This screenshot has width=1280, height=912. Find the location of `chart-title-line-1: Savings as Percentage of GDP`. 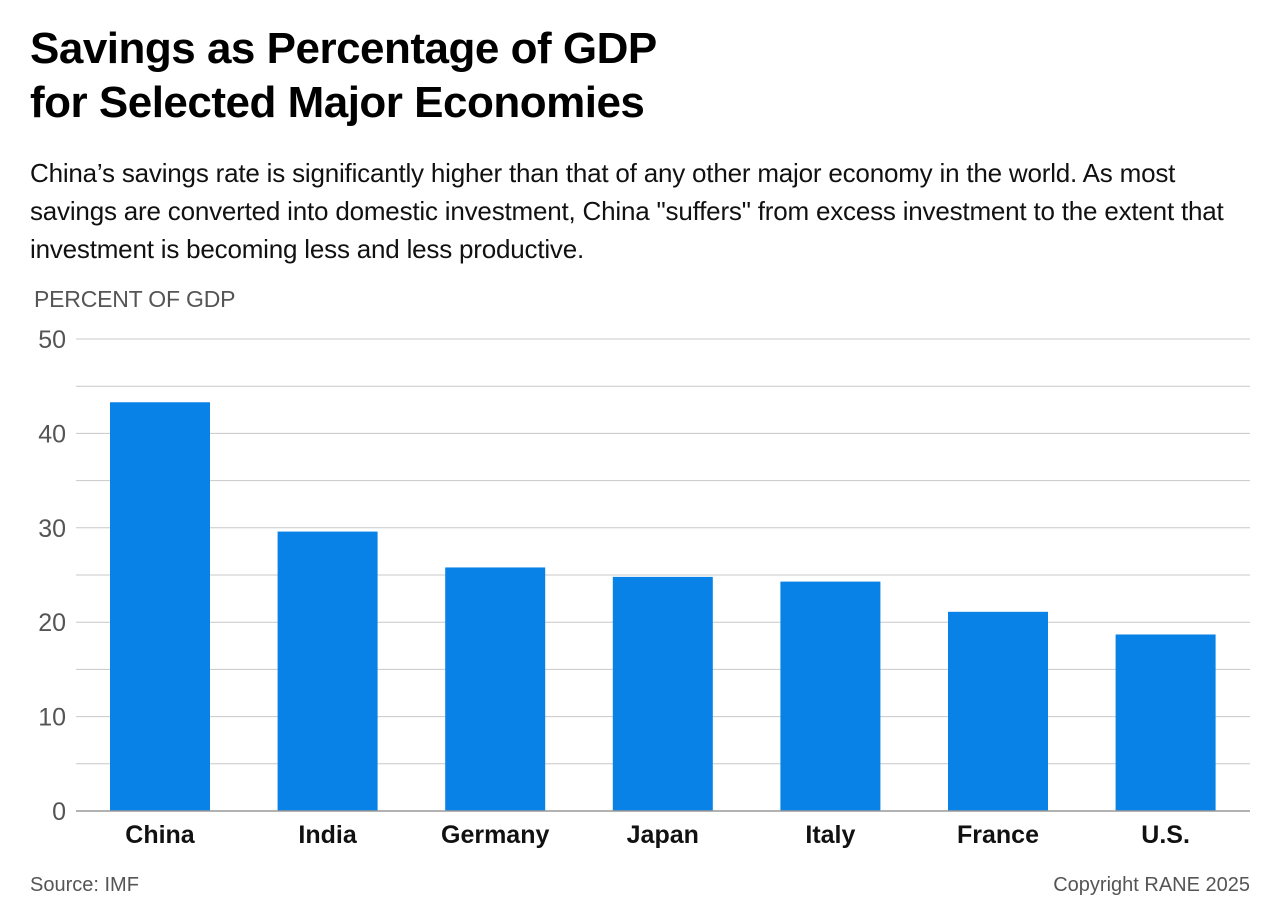

chart-title-line-1: Savings as Percentage of GDP is located at coordinates (343, 48).